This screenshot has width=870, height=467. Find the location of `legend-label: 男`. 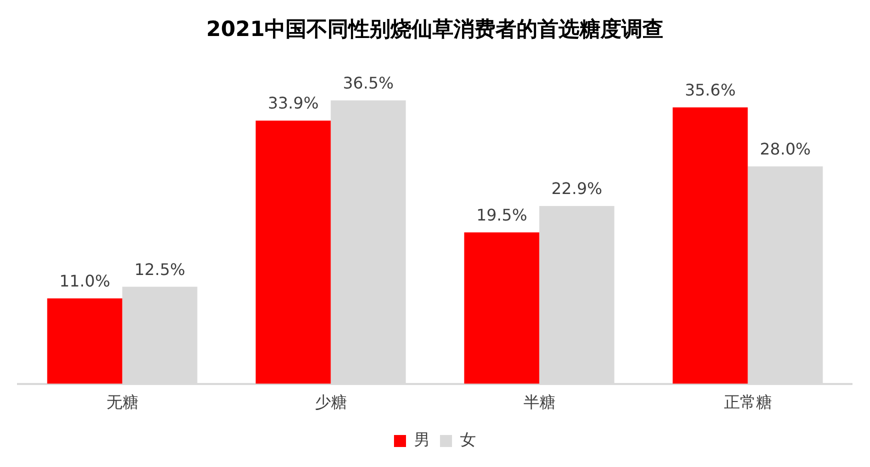

legend-label: 男 is located at coordinates (422, 440).